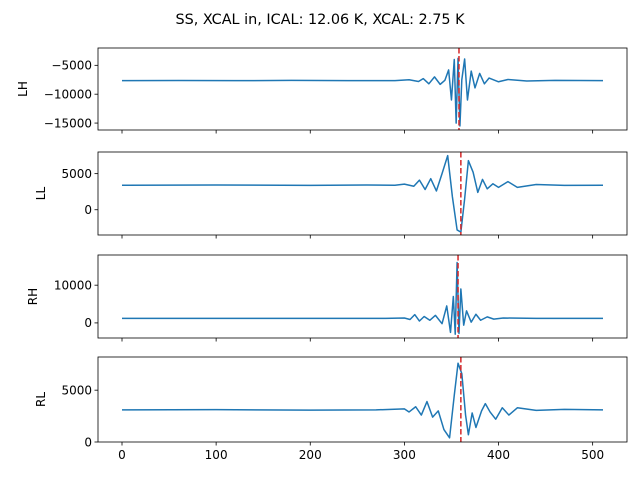 This screenshot has height=480, width=640. I want to click on rl-series-line, so click(362, 400).